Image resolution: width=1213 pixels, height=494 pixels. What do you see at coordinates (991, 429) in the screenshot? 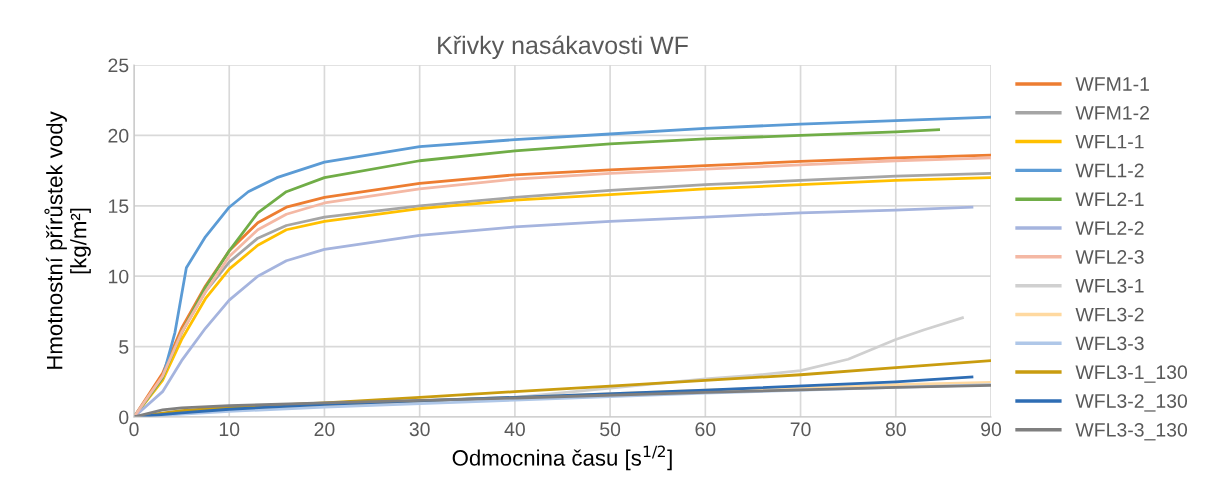
I see `x-tick-label: 90` at bounding box center [991, 429].